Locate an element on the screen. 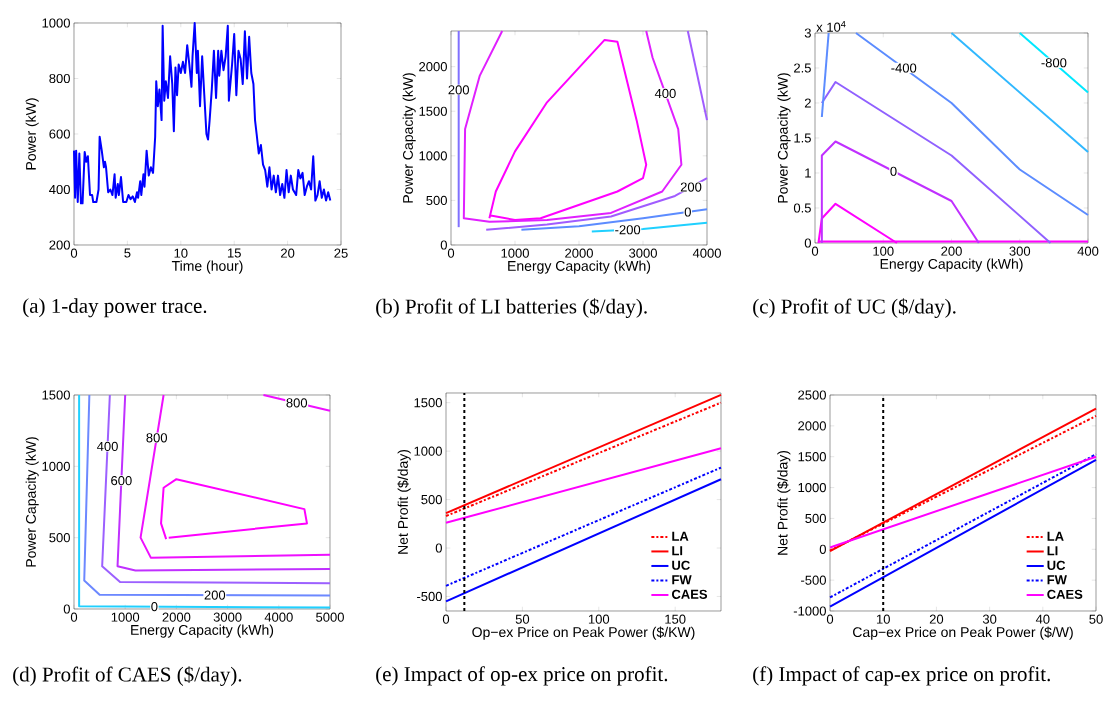 Image resolution: width=1118 pixels, height=725 pixels. y-tick-label: 2 is located at coordinates (807, 103).